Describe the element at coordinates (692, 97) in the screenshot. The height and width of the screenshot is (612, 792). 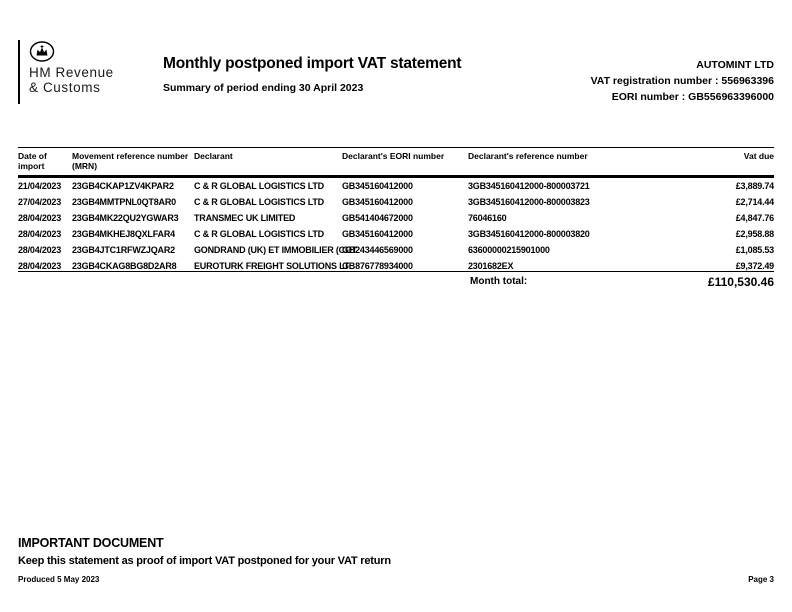
I see `eori-number: EORI number : GB556963396000` at that location.